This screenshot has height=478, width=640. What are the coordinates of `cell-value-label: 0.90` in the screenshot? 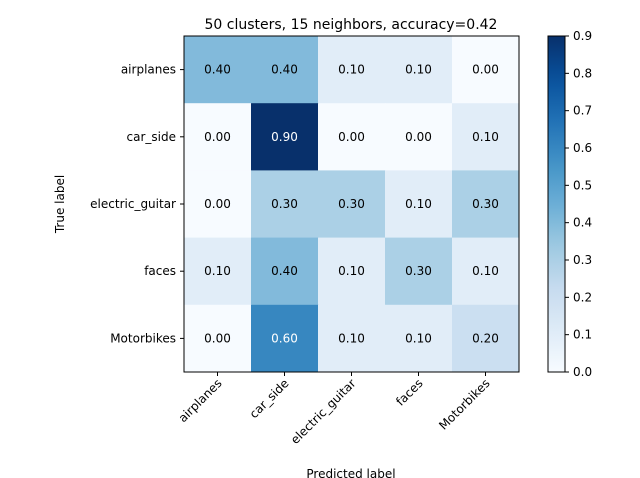 It's located at (284, 137).